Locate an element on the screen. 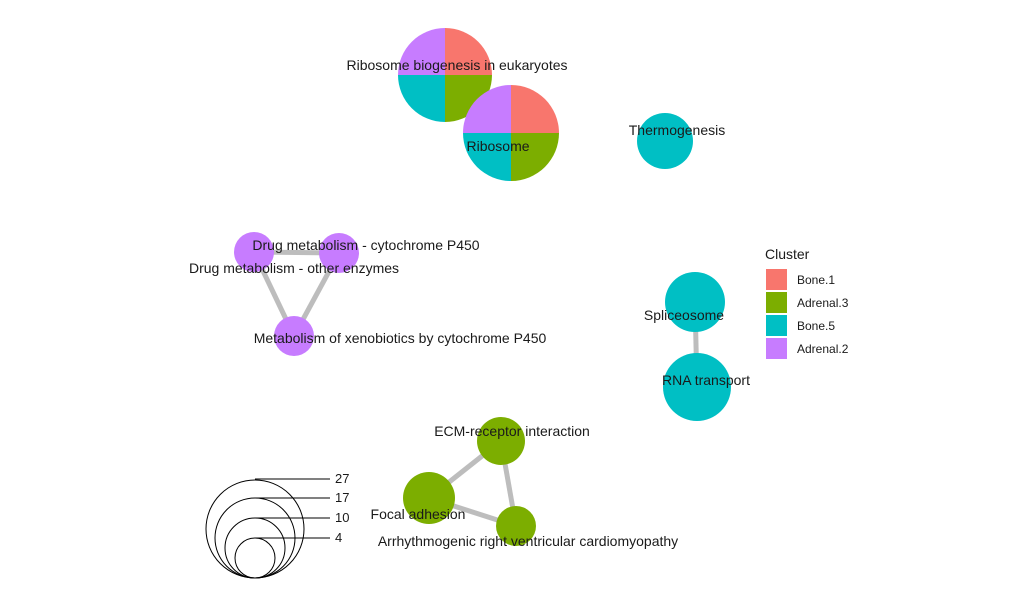  node-circle-arrhythmogenic-right-ventricular-cardiomyopathy is located at coordinates (516, 526).